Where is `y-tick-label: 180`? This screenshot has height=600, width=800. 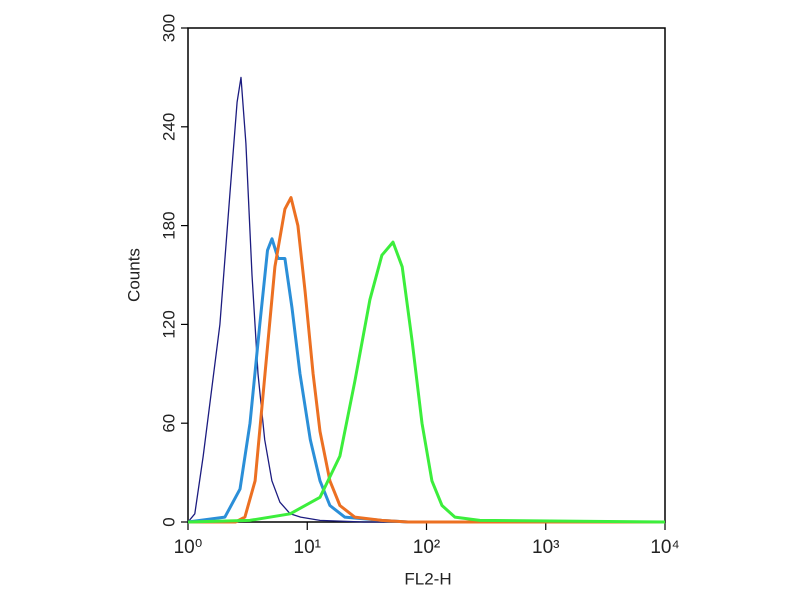 y-tick-label: 180 is located at coordinates (168, 225).